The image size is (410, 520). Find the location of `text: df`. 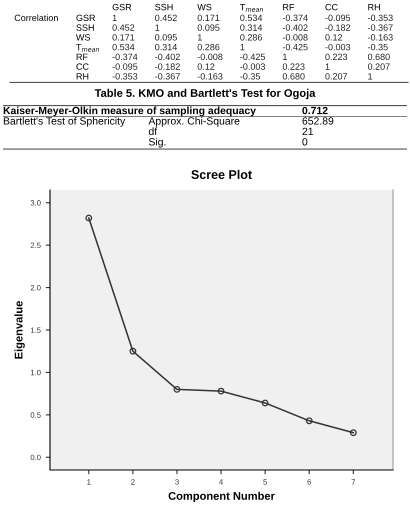

text: df is located at coordinates (153, 131).